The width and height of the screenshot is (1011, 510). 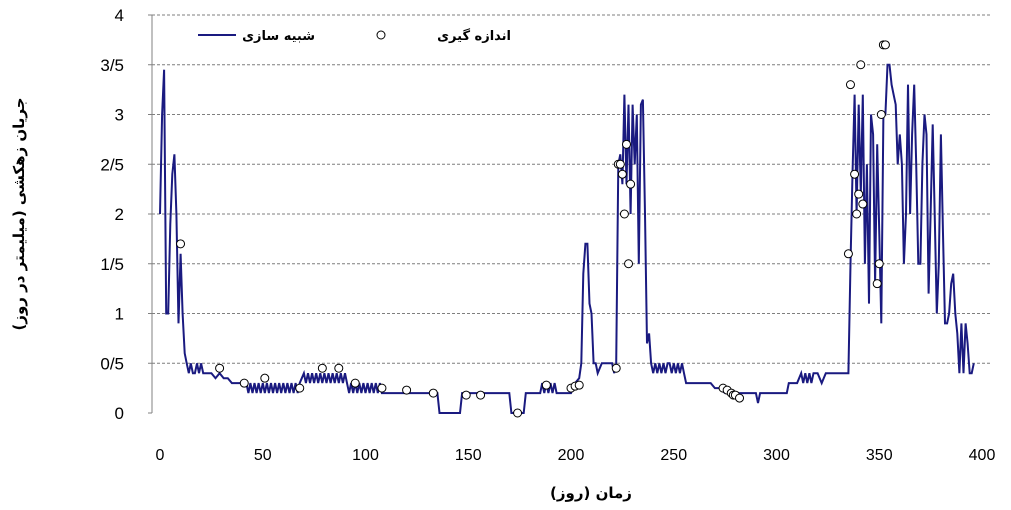 I want to click on y-tick-label: 0/5, so click(x=112, y=363).